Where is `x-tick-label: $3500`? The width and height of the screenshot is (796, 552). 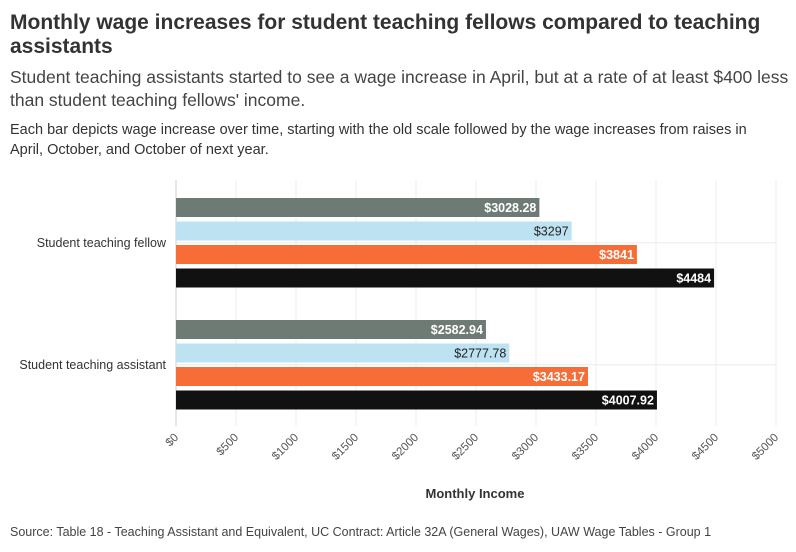
x-tick-label: $3500 is located at coordinates (585, 447).